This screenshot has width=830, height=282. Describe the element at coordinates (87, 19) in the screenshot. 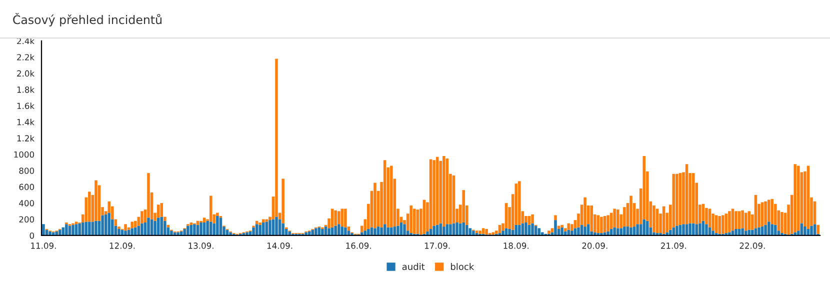

I see `chart-title: Časový přehled incidentů` at that location.